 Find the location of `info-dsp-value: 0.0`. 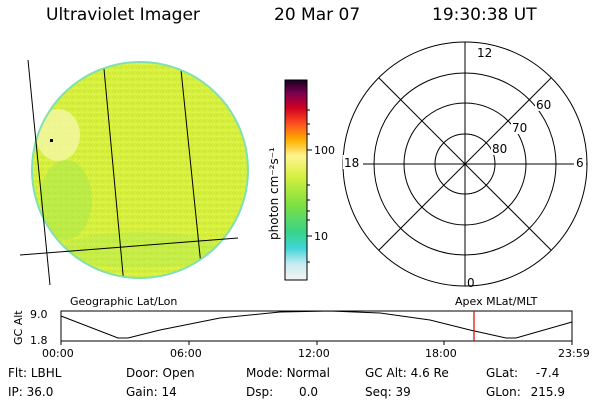

info-dsp-value: 0.0 is located at coordinates (308, 392).